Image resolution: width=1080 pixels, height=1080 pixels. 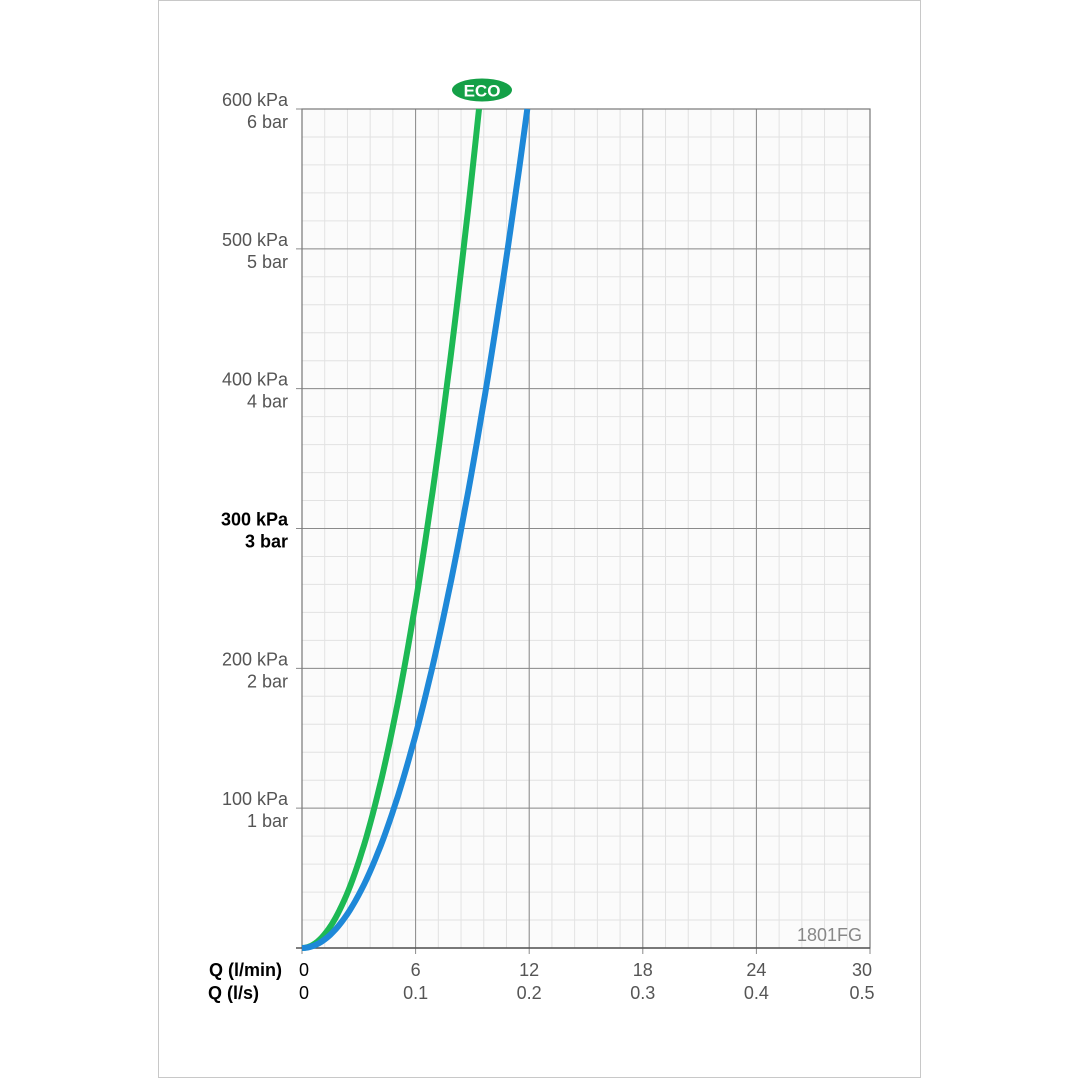 I want to click on x-tick-label-ls: 0.3, so click(x=642, y=993).